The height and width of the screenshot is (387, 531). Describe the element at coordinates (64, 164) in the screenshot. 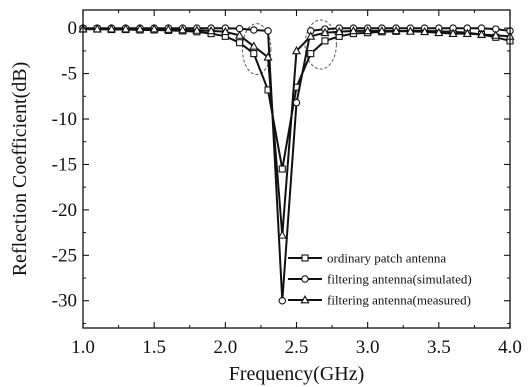

I see `y-tick-label: -15` at that location.